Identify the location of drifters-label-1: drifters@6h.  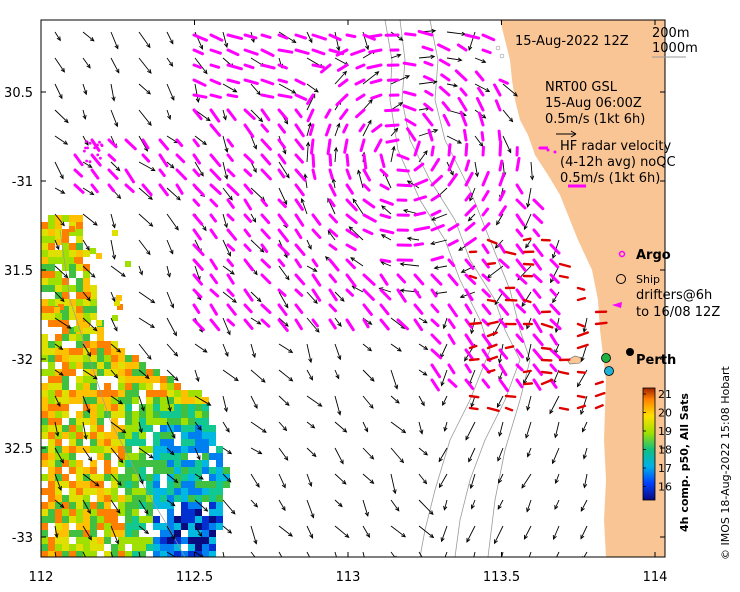
(674, 295).